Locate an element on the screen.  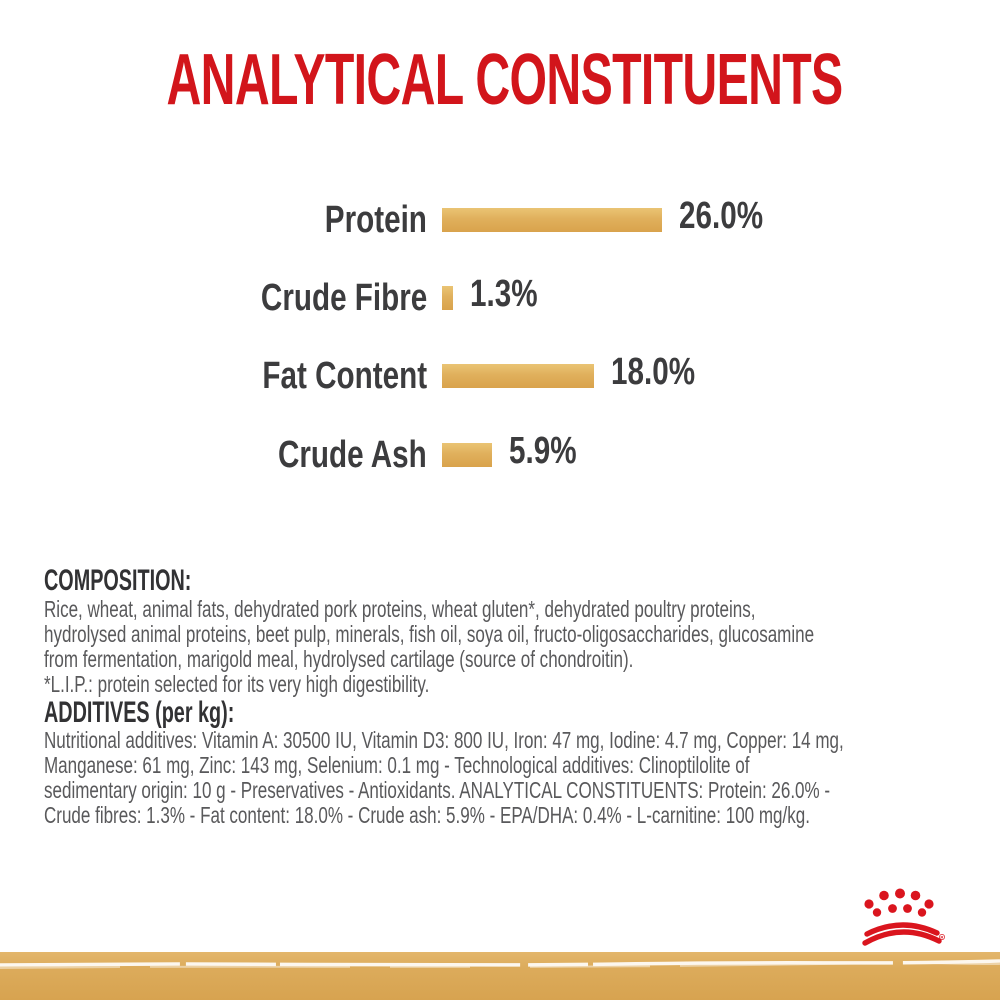
chart-label: Fat Content is located at coordinates (213, 376).